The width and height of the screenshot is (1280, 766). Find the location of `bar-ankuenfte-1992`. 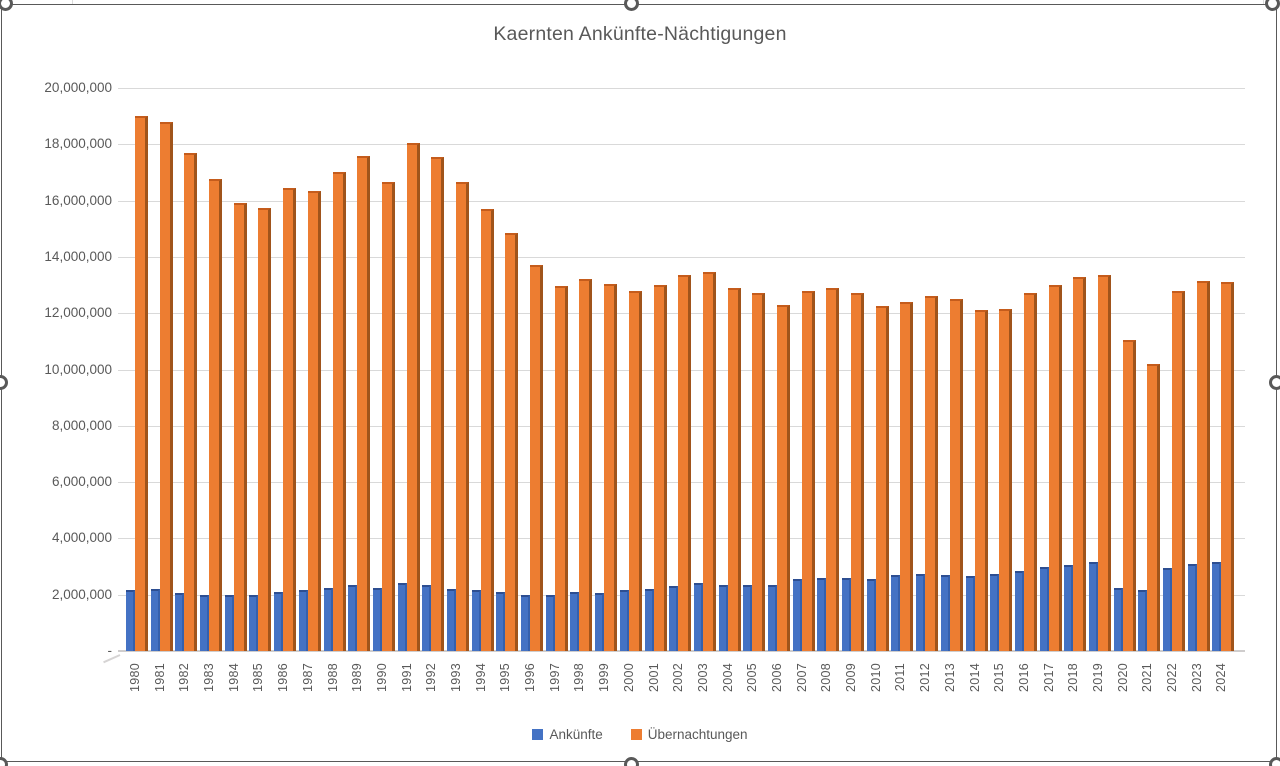

bar-ankuenfte-1992 is located at coordinates (427, 618).